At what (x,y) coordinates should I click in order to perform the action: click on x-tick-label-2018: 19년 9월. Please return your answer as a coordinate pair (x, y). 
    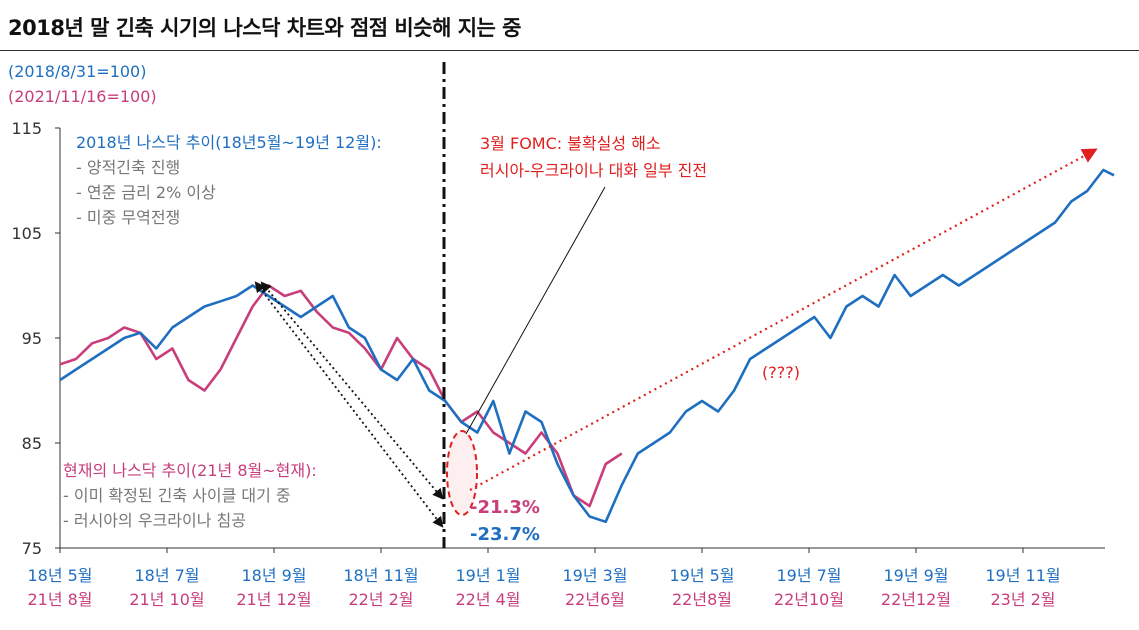
    Looking at the image, I should click on (915, 575).